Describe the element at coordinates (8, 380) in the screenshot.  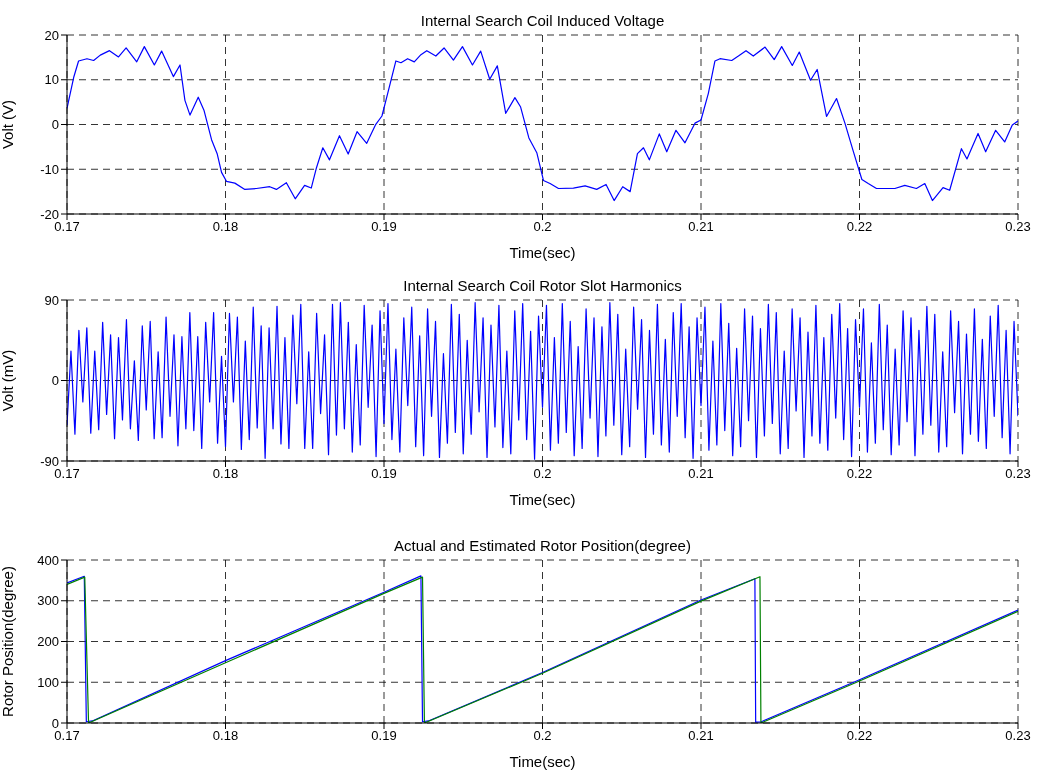
I see `y-axis-title: Volt (mV)` at that location.